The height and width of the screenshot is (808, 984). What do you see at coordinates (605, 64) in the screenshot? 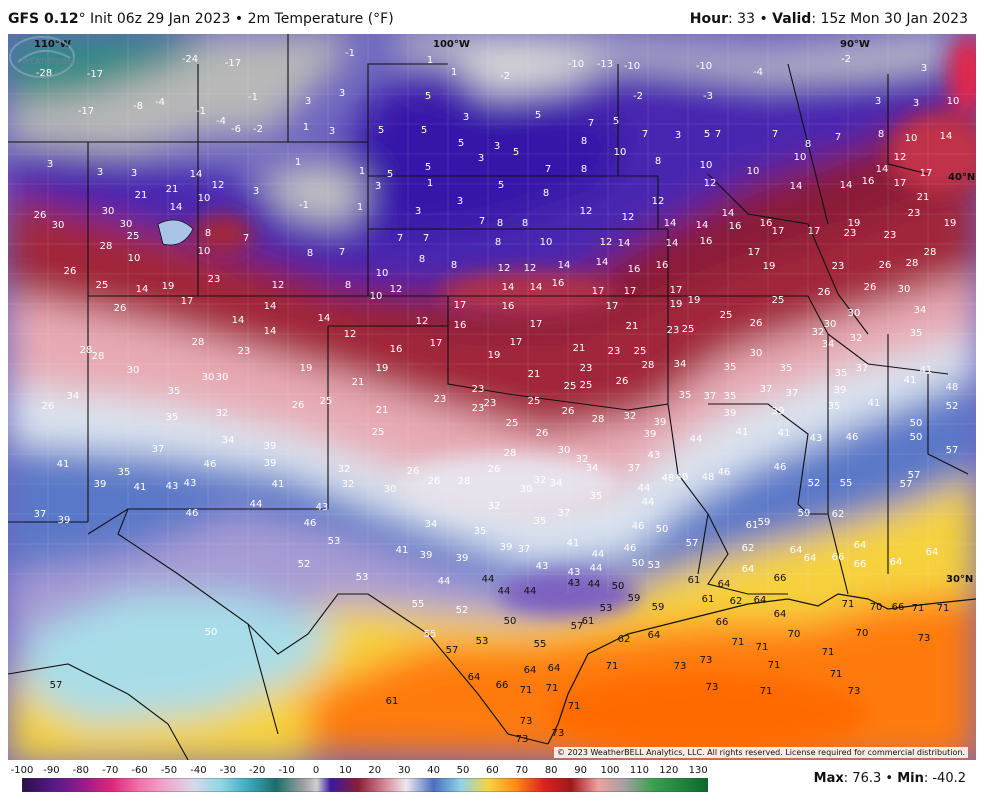
I see `temperature-value: -13` at bounding box center [605, 64].